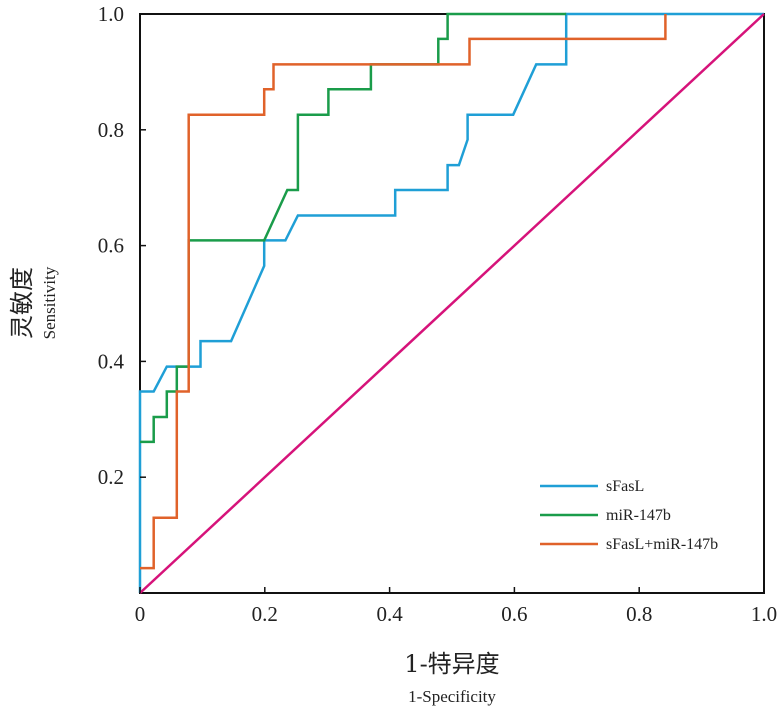 This screenshot has width=781, height=709. I want to click on legend-label: sFasL+miR-147b, so click(662, 544).